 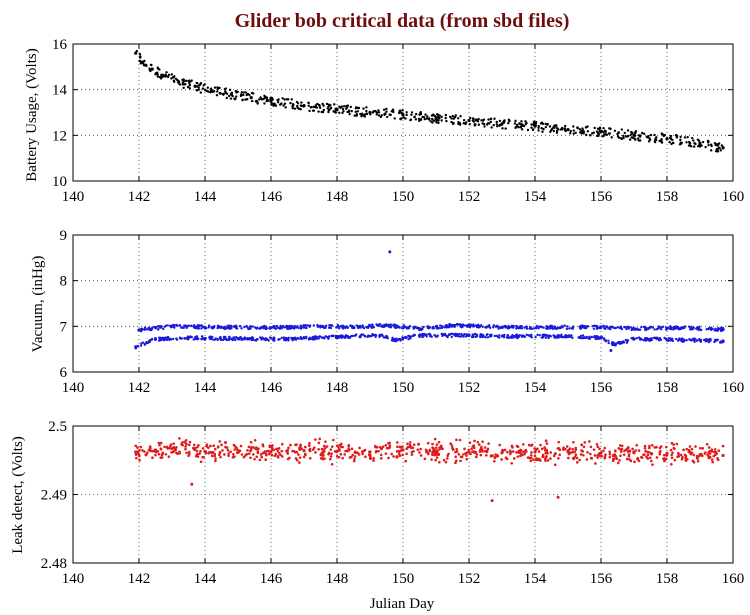 What do you see at coordinates (337, 197) in the screenshot?
I see `battery-x-tick-label: 148` at bounding box center [337, 197].